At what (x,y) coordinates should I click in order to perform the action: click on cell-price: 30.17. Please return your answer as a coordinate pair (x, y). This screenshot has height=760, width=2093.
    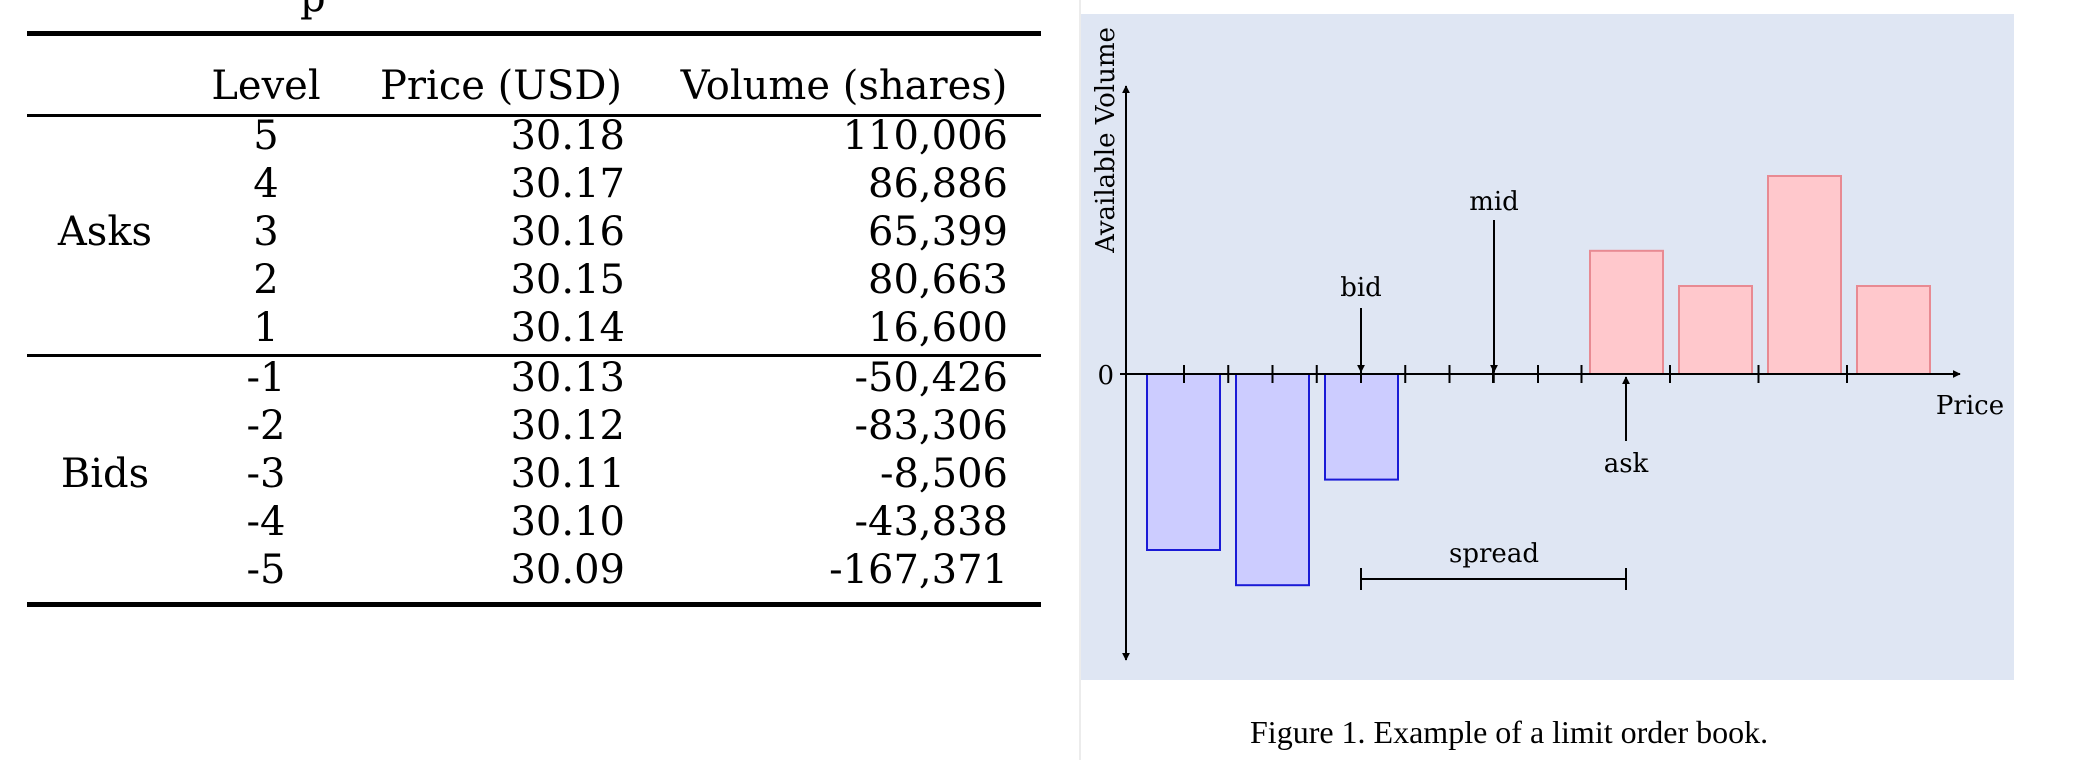
    Looking at the image, I should click on (567, 184).